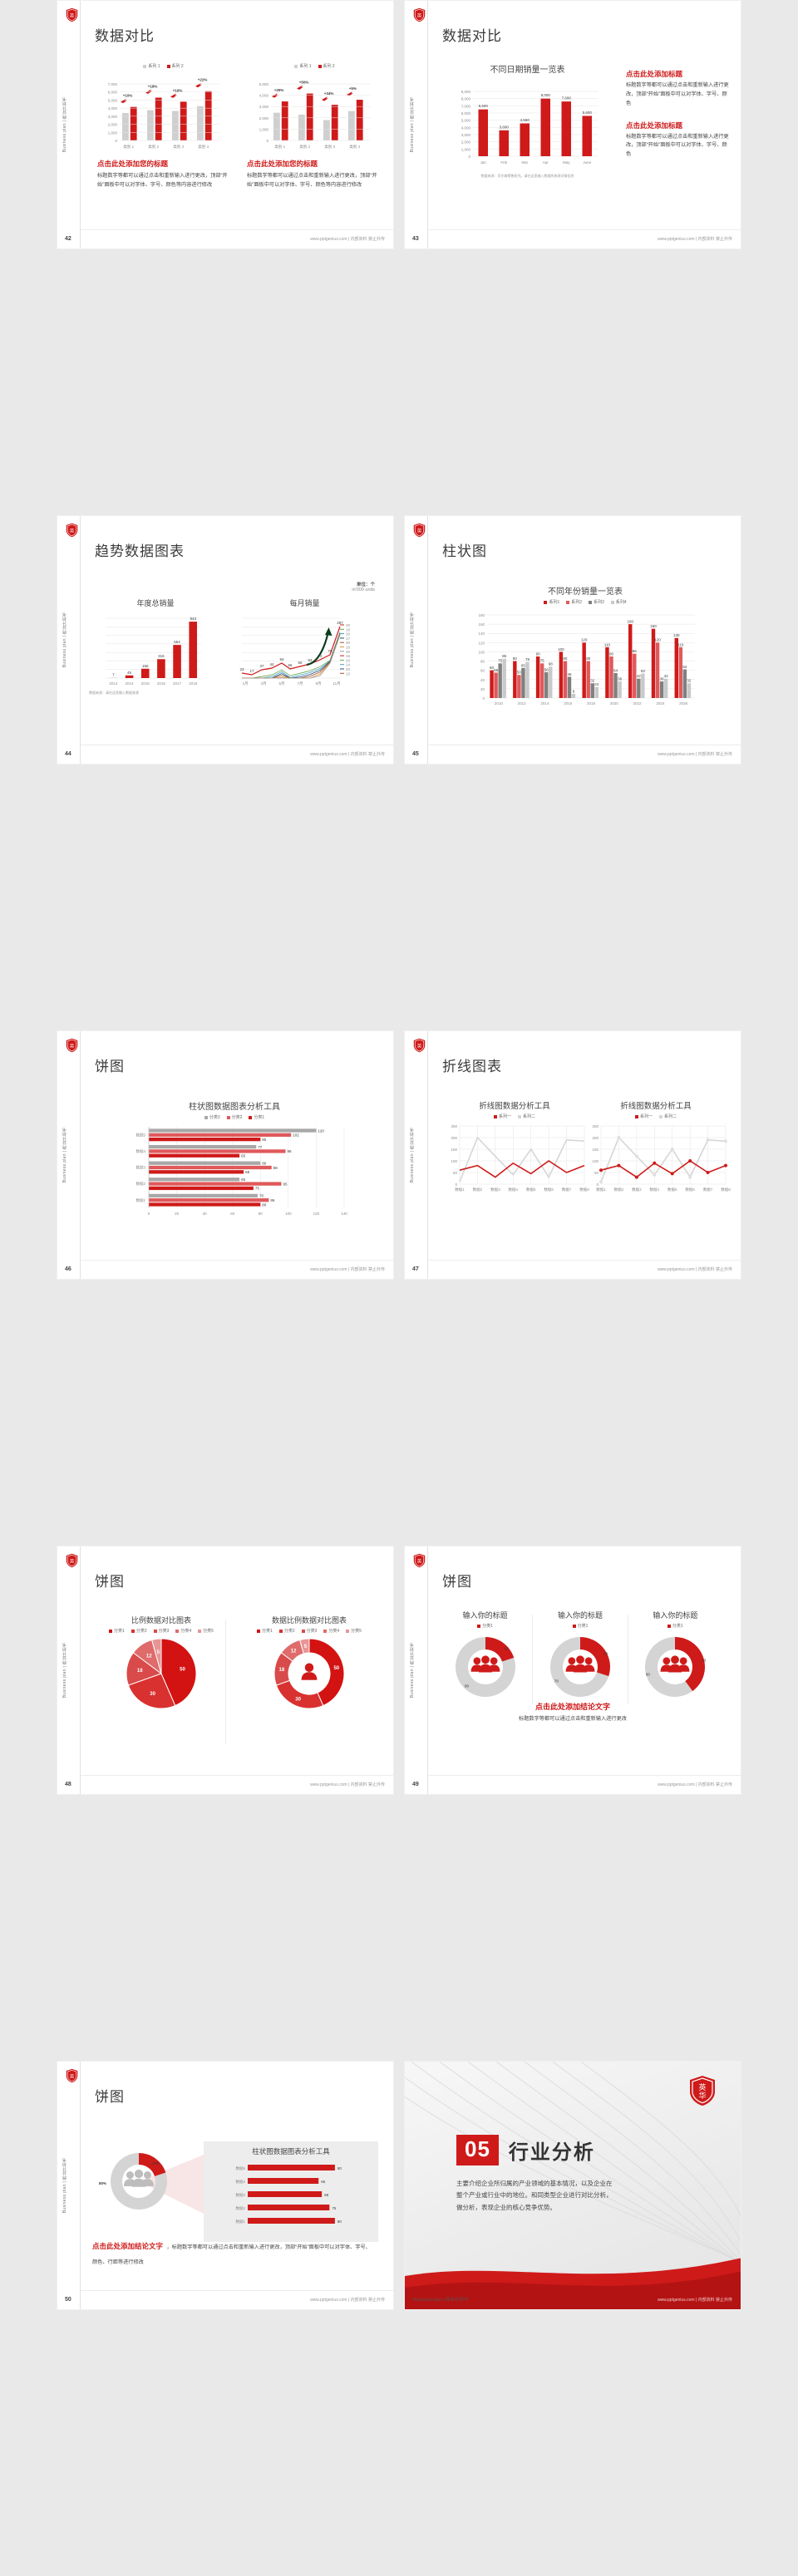 The height and width of the screenshot is (2576, 798). I want to click on svg-text: 5,600, so click(588, 113).